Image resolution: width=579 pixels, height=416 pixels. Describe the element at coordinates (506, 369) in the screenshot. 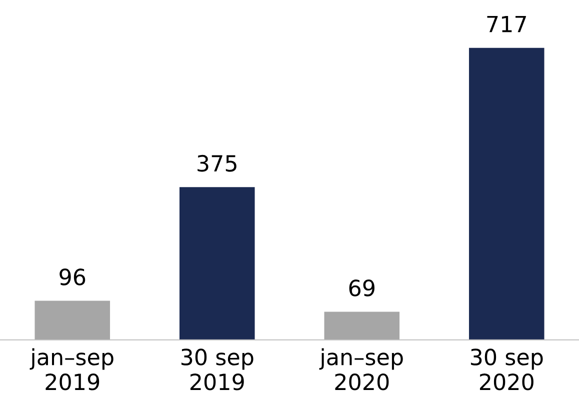

I see `x-tick-label: 30 sep 2020` at that location.